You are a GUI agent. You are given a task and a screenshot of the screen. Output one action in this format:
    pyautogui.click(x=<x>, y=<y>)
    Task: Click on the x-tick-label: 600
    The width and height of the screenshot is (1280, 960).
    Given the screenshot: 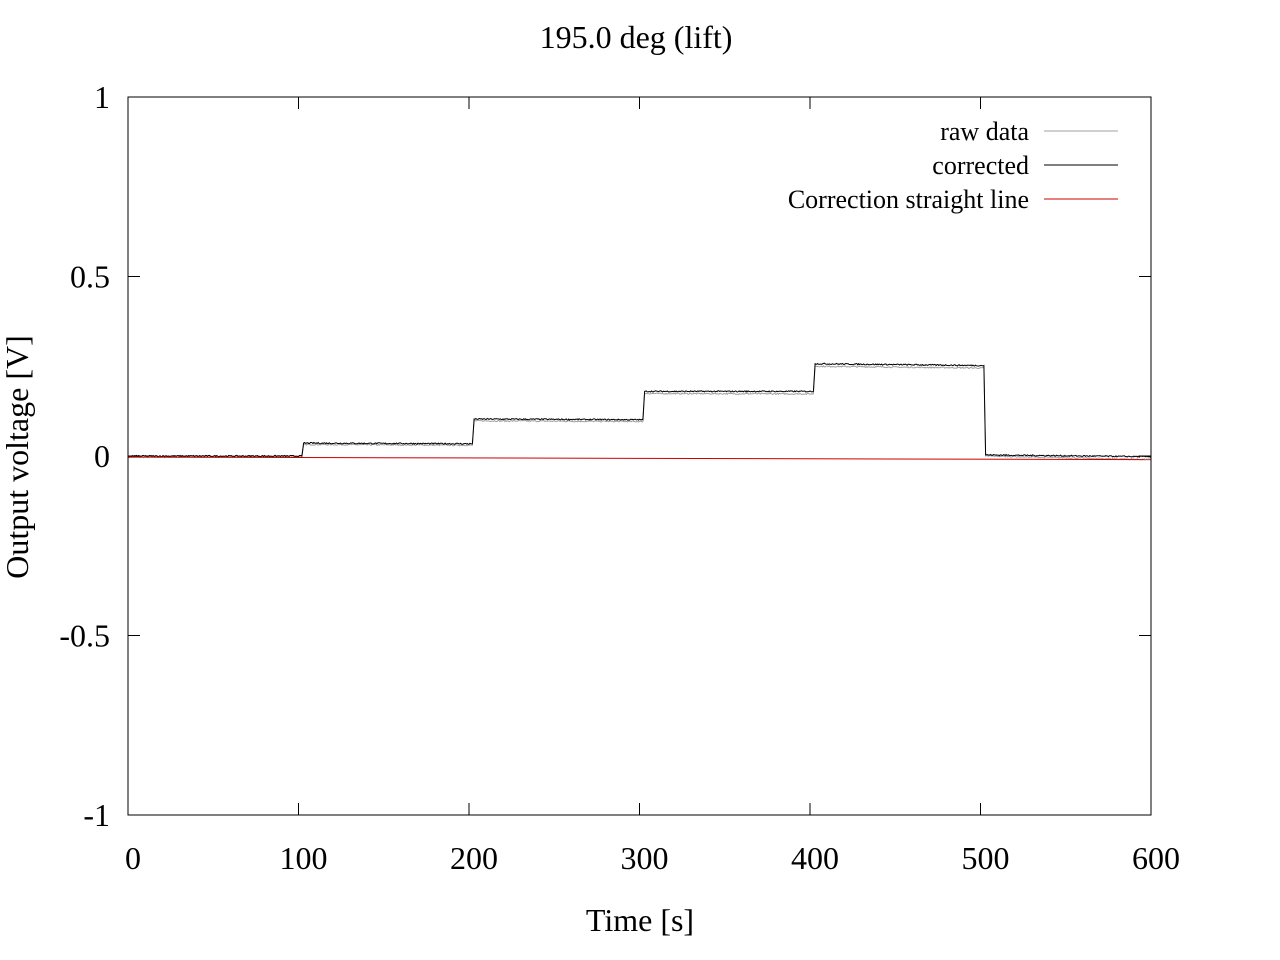 What is the action you would take?
    pyautogui.click(x=1156, y=858)
    